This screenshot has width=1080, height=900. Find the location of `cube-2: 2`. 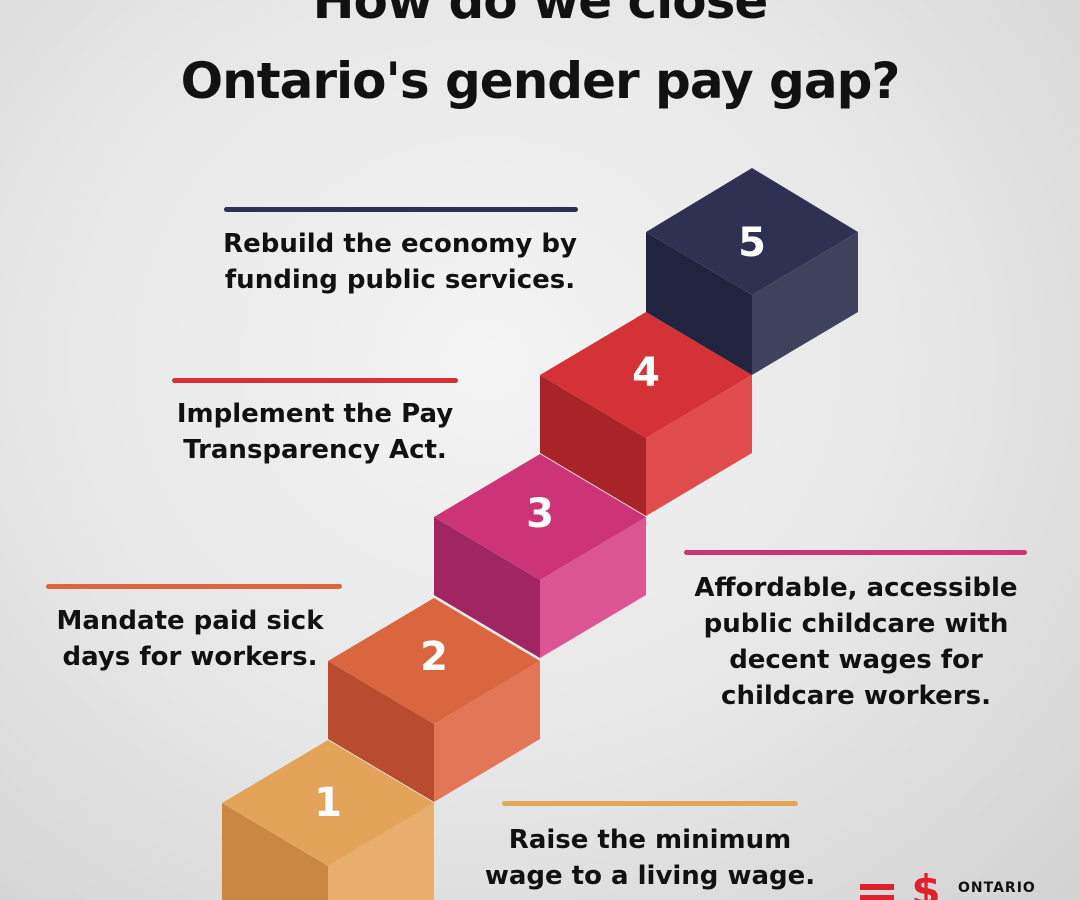

cube-2: 2 is located at coordinates (434, 700).